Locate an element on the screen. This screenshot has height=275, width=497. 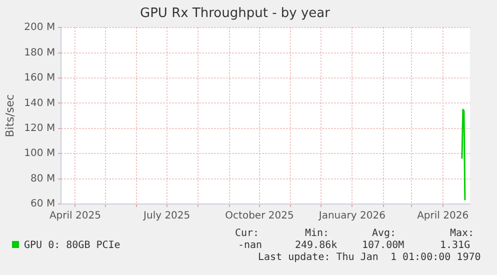
text: 1.31G is located at coordinates (455, 245).